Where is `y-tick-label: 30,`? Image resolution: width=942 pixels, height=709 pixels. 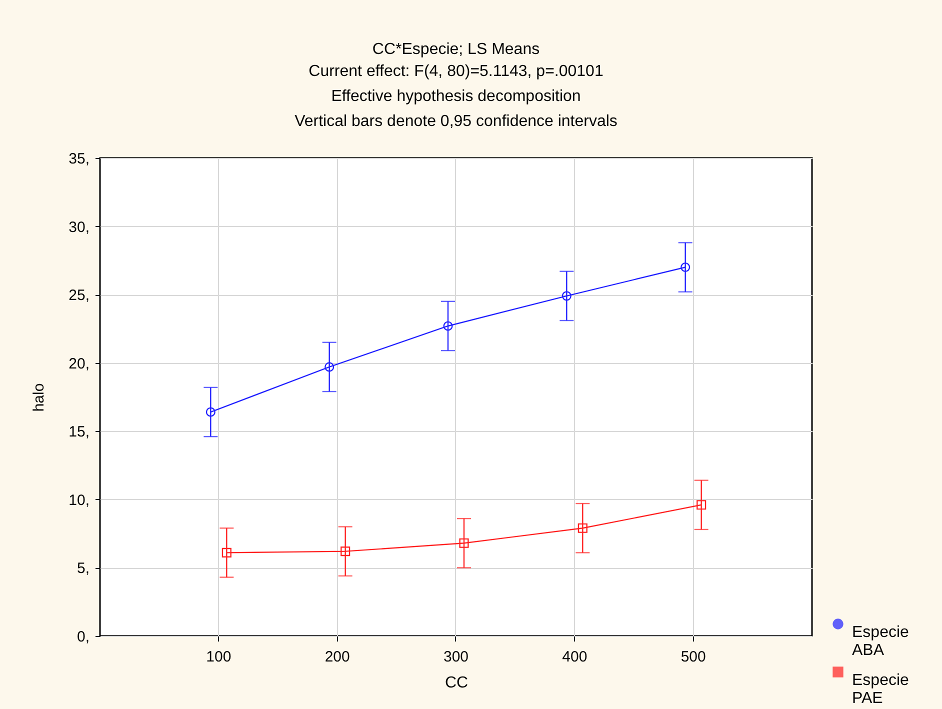 y-tick-label: 30, is located at coordinates (79, 227).